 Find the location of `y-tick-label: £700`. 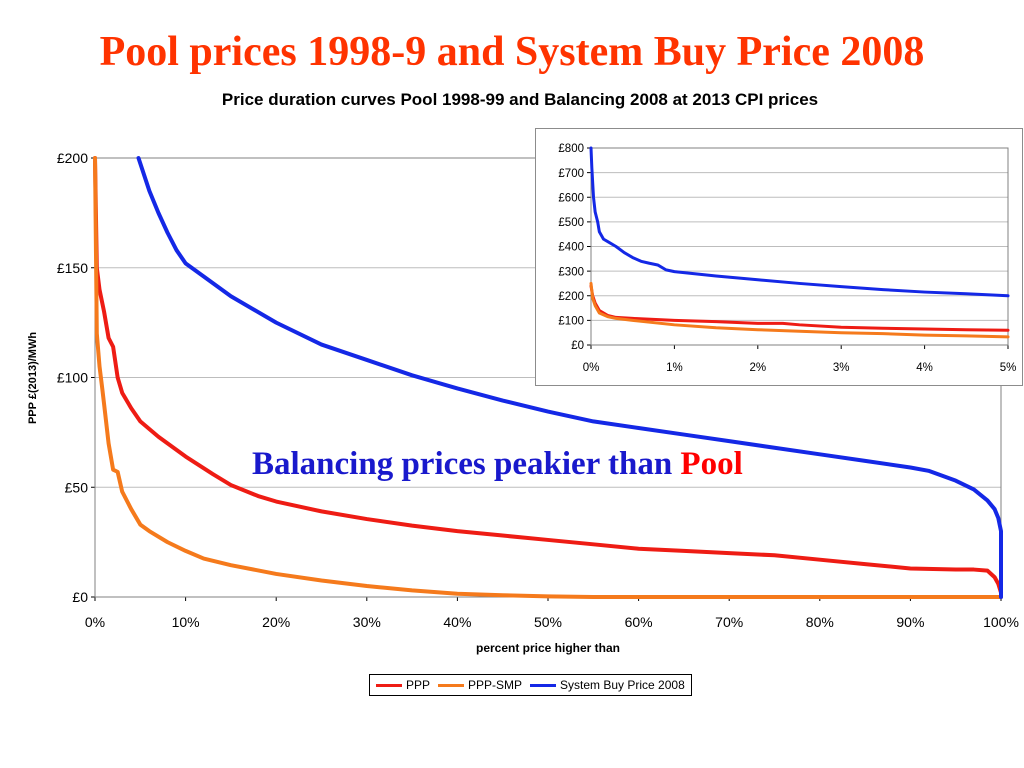

y-tick-label: £700 is located at coordinates (571, 174).